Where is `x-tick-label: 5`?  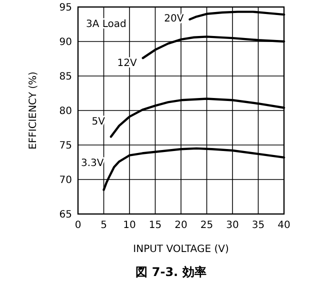 x-tick-label: 5 is located at coordinates (103, 225).